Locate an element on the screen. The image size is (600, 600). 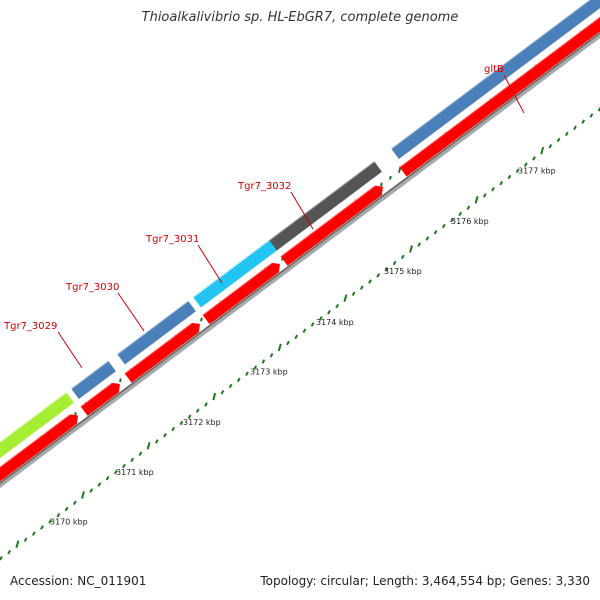
scale-tick-label: 3173 kbp is located at coordinates (269, 372).